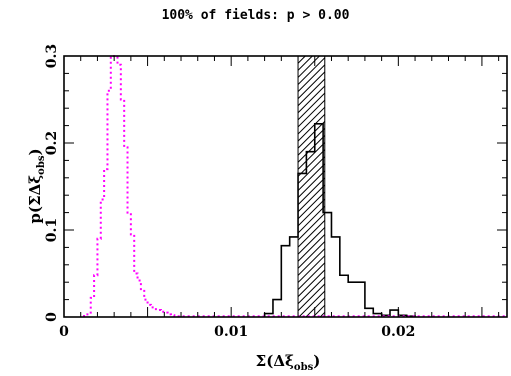  I want to click on chart-title: 100% of fields: p > 0.00, so click(255, 15).